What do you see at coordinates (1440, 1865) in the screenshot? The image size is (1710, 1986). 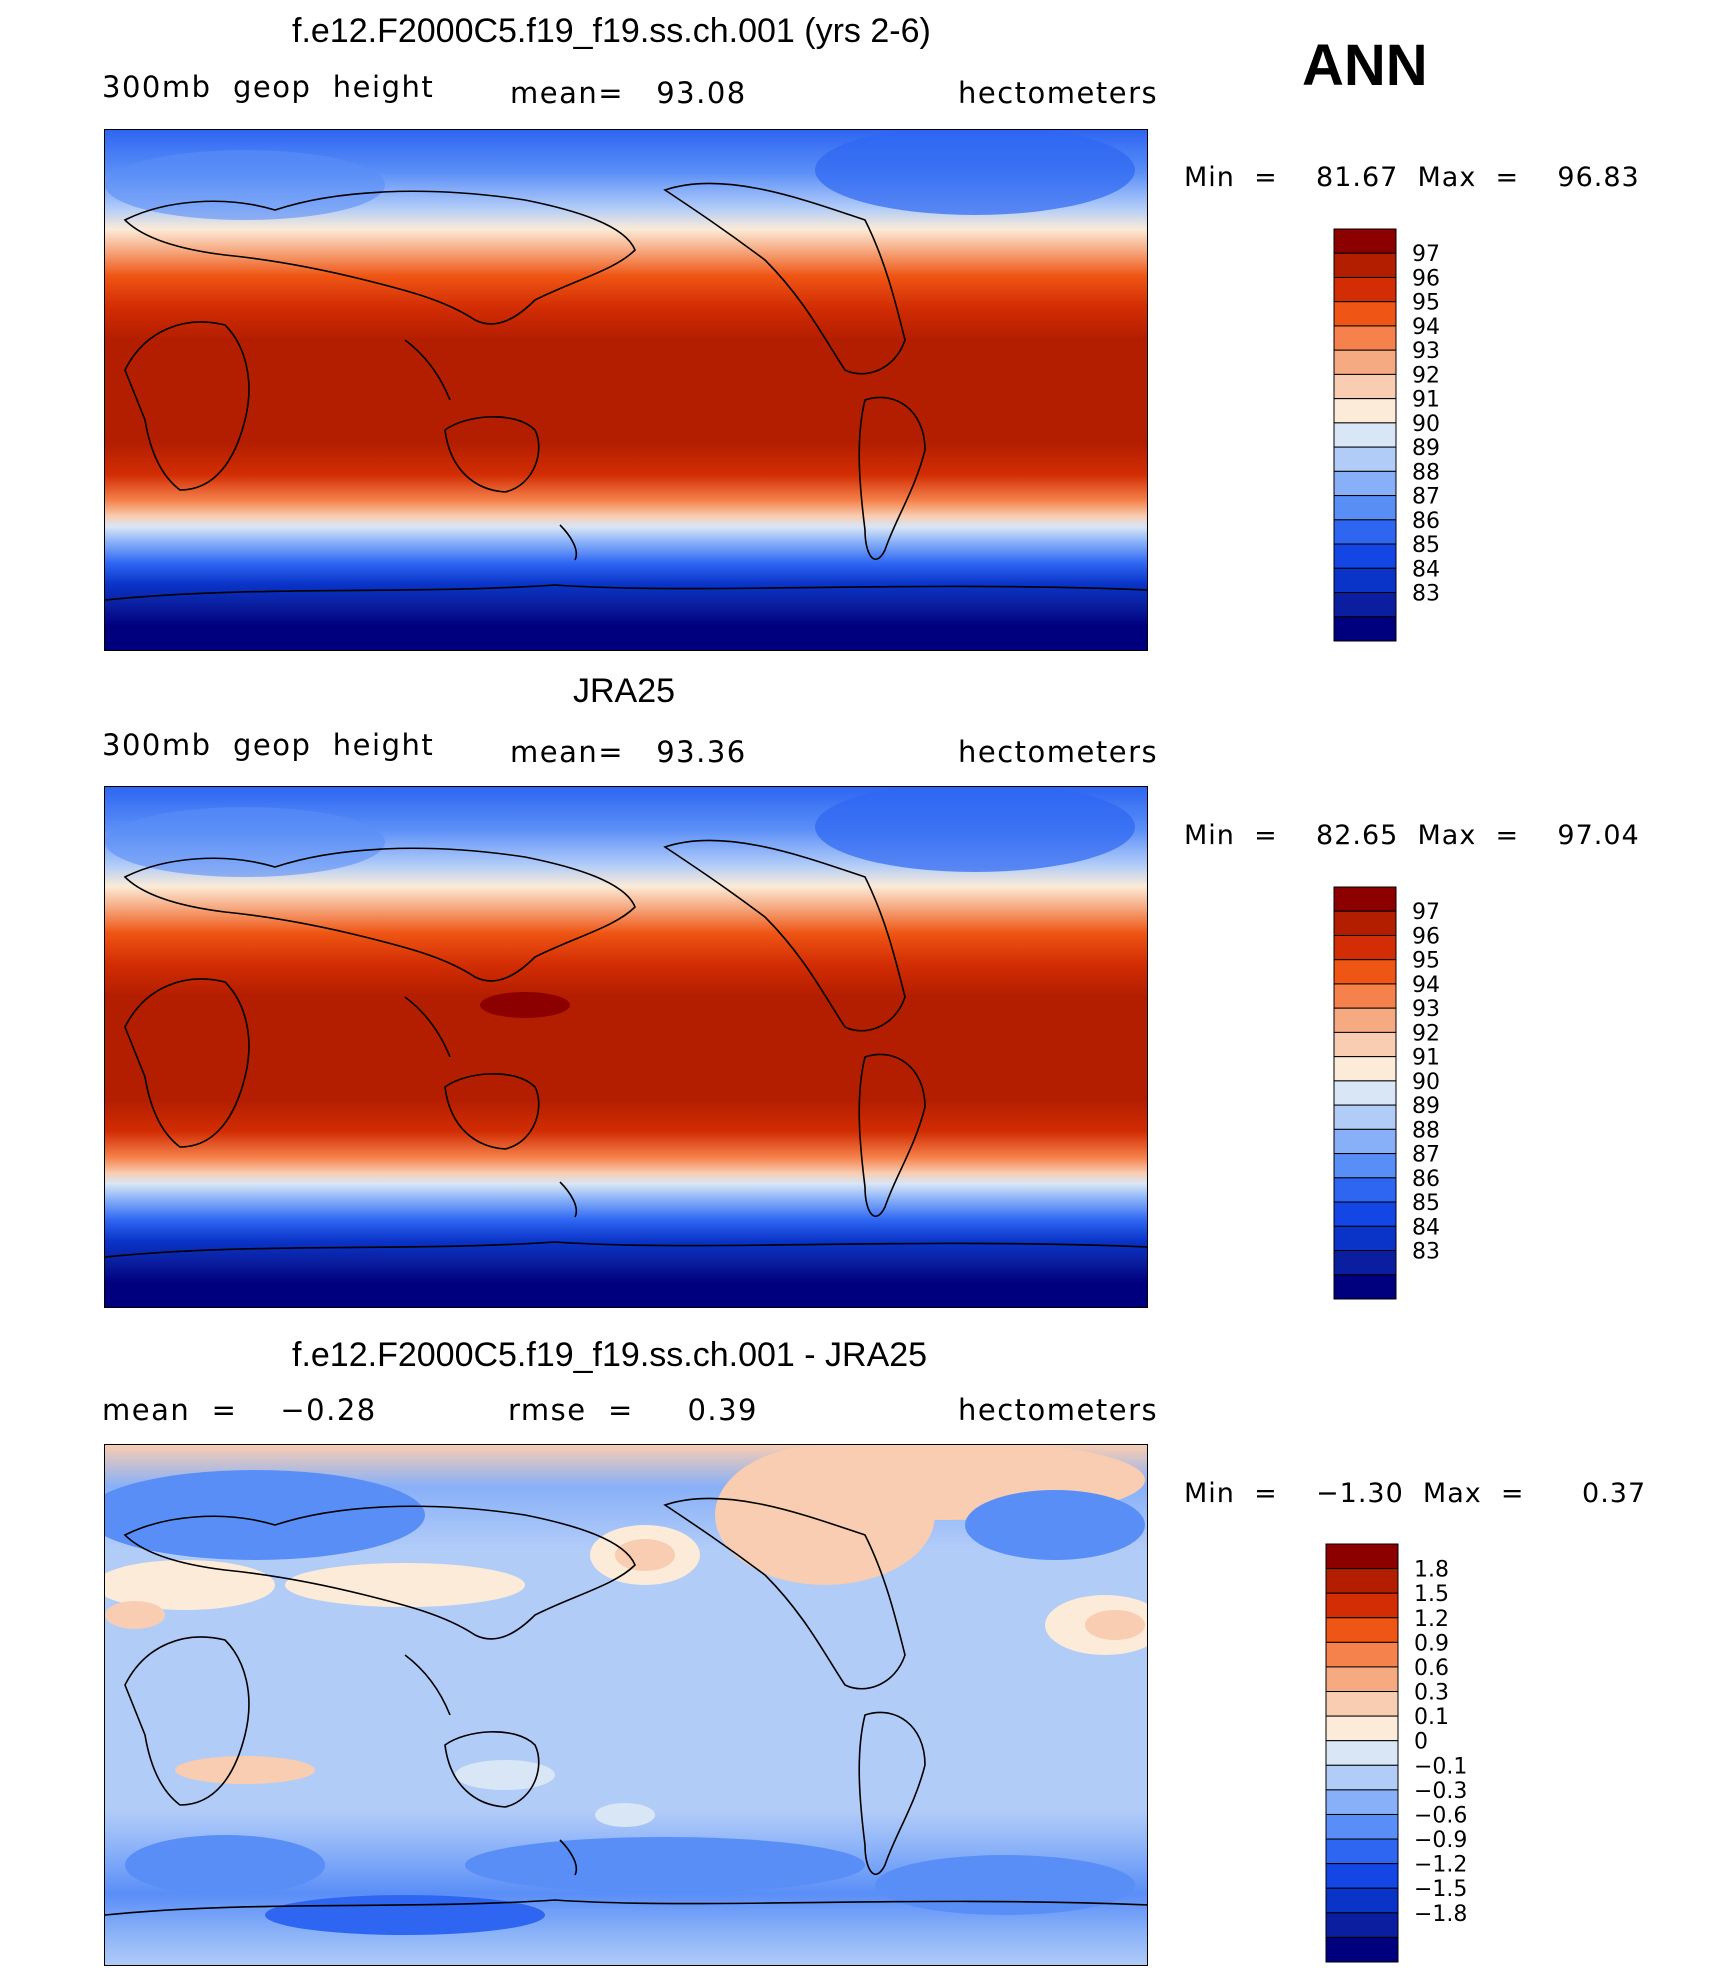 I see `colorbar-tick-label: −1.2` at bounding box center [1440, 1865].